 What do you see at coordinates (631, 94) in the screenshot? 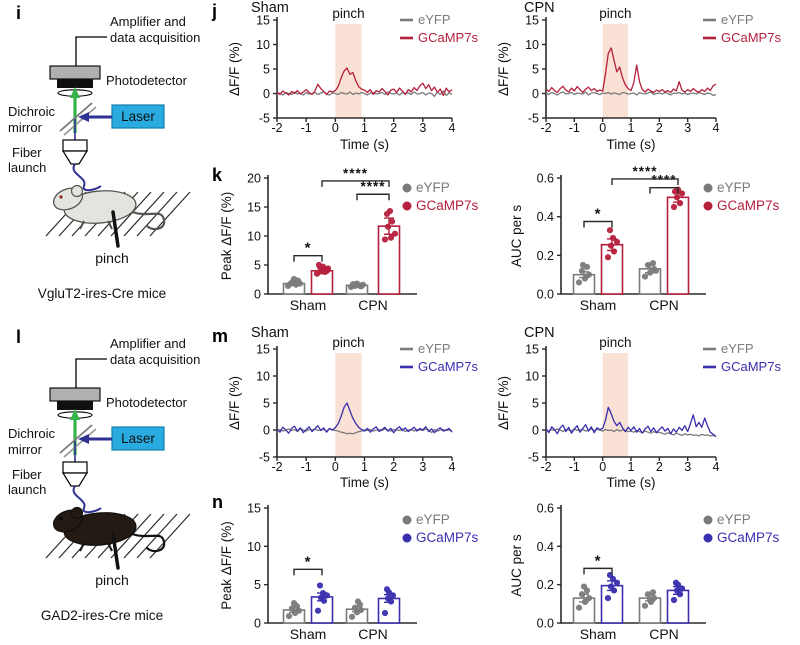
I see `trace-eyfp` at bounding box center [631, 94].